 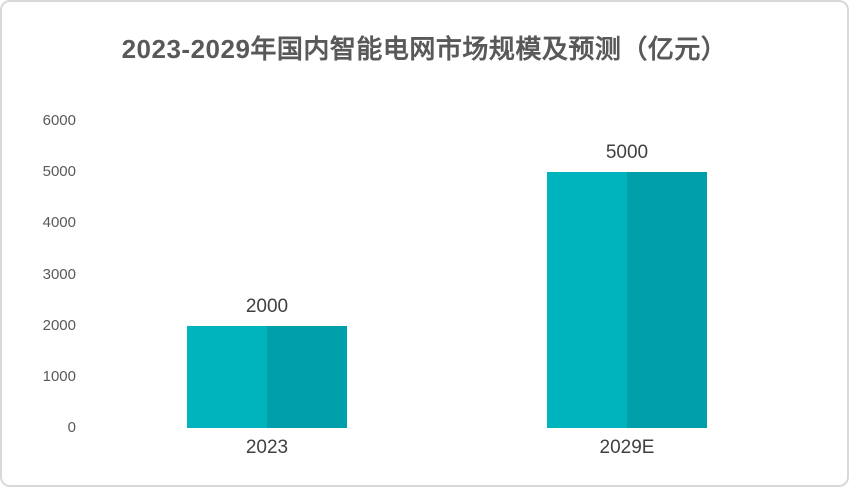 What do you see at coordinates (627, 300) in the screenshot?
I see `bar-2029E` at bounding box center [627, 300].